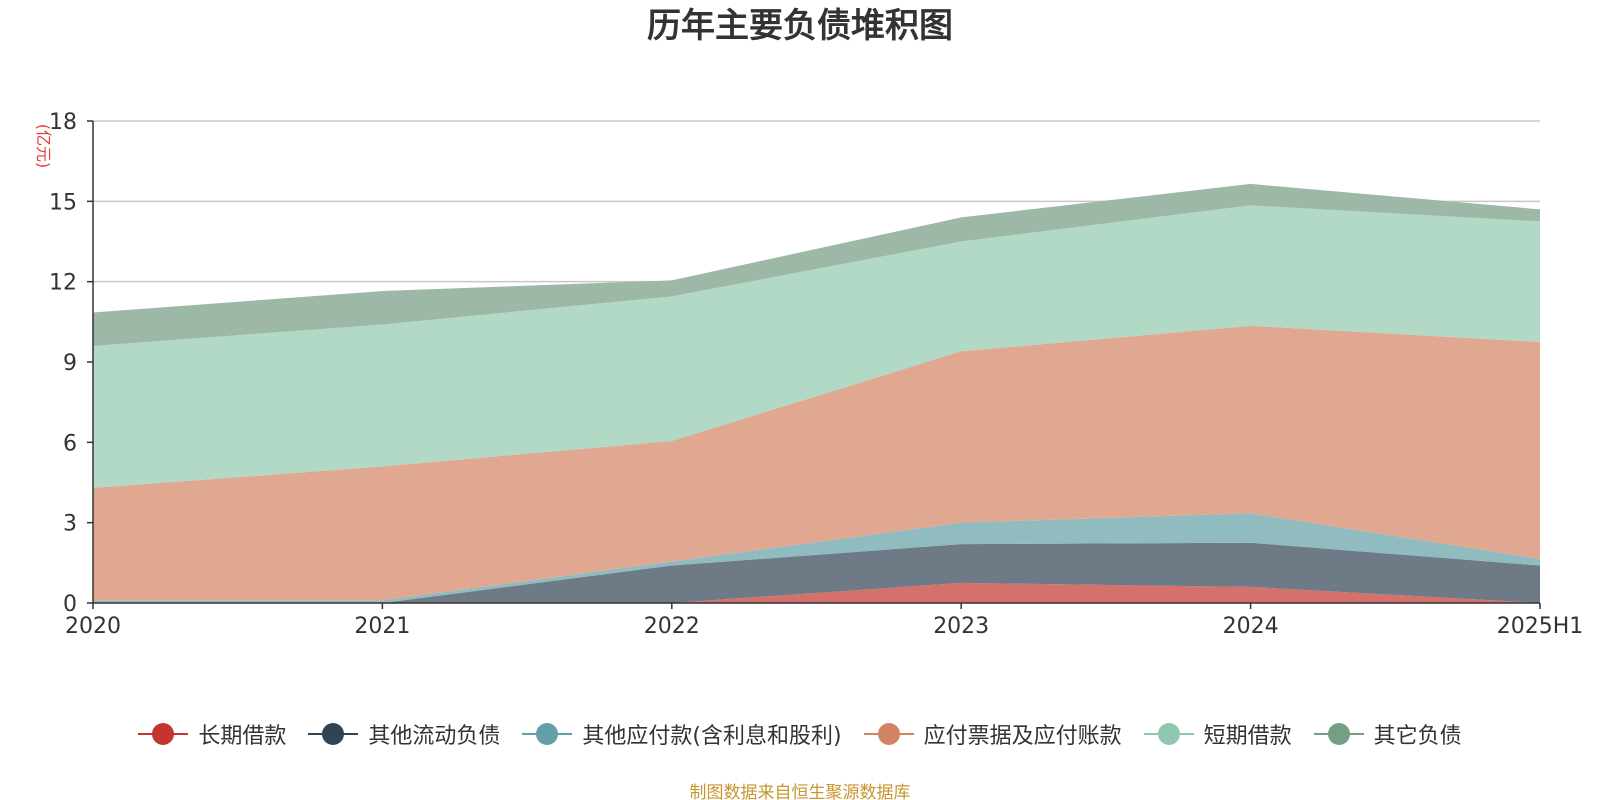  Describe the element at coordinates (63, 202) in the screenshot. I see `y-tick-label-5: 15` at that location.